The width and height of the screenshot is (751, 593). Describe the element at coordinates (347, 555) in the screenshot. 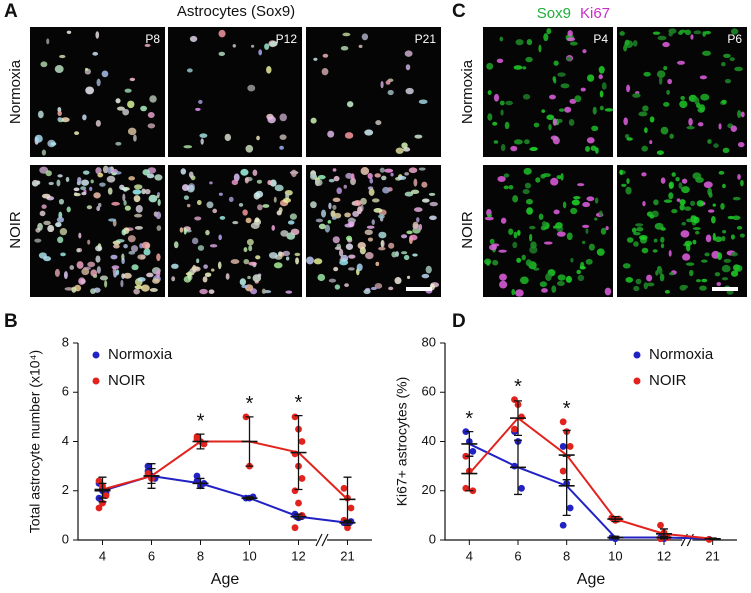

I see `x-tick-label: 21` at that location.